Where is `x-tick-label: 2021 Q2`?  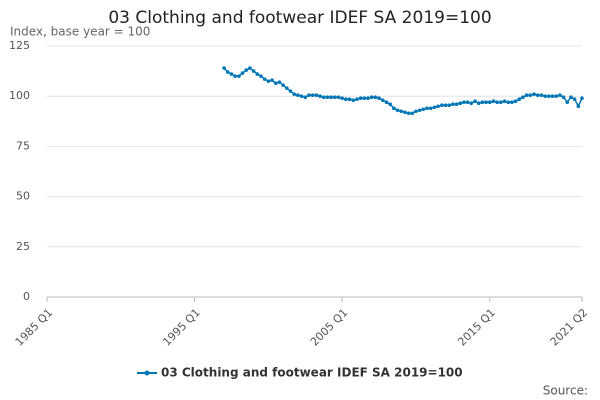
x-tick-label: 2021 Q2 is located at coordinates (569, 327).